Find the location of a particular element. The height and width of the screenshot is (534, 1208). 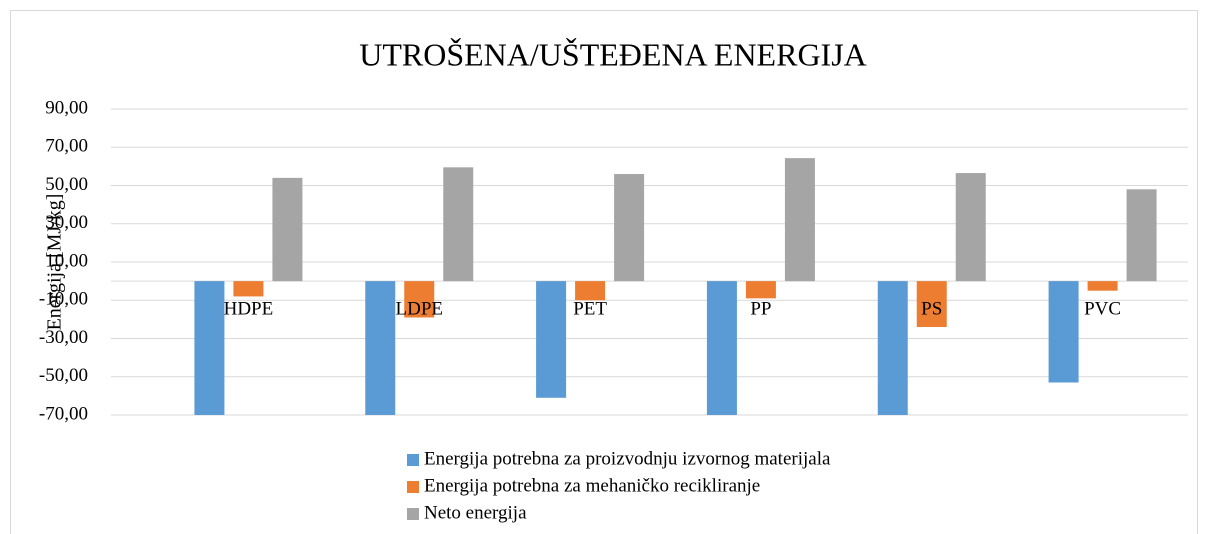

y-tick-label: 70,00 is located at coordinates (66, 146).